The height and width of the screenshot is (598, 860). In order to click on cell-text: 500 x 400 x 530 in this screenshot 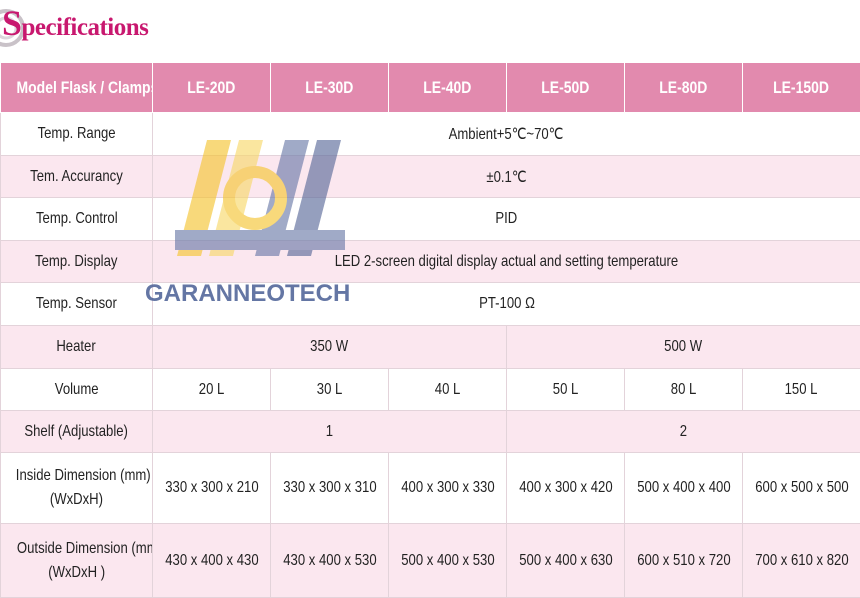, I will do `click(447, 560)`.